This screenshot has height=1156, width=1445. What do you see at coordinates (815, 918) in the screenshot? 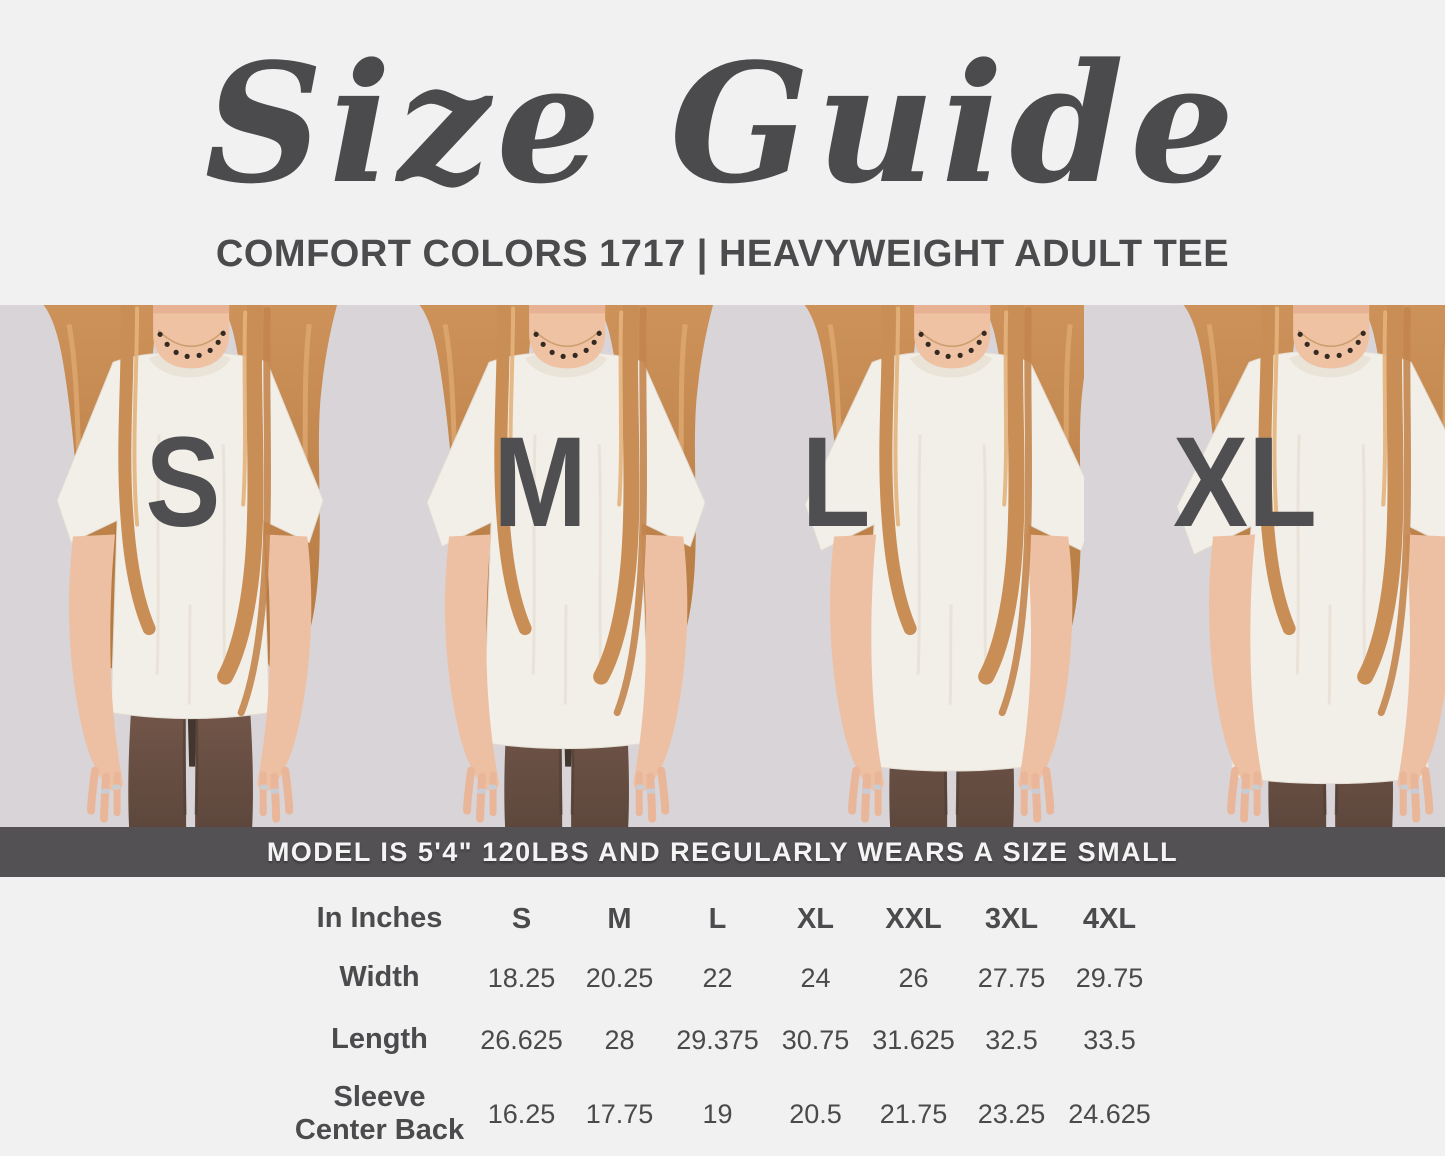
I see `col-header-xl: XL` at bounding box center [815, 918].